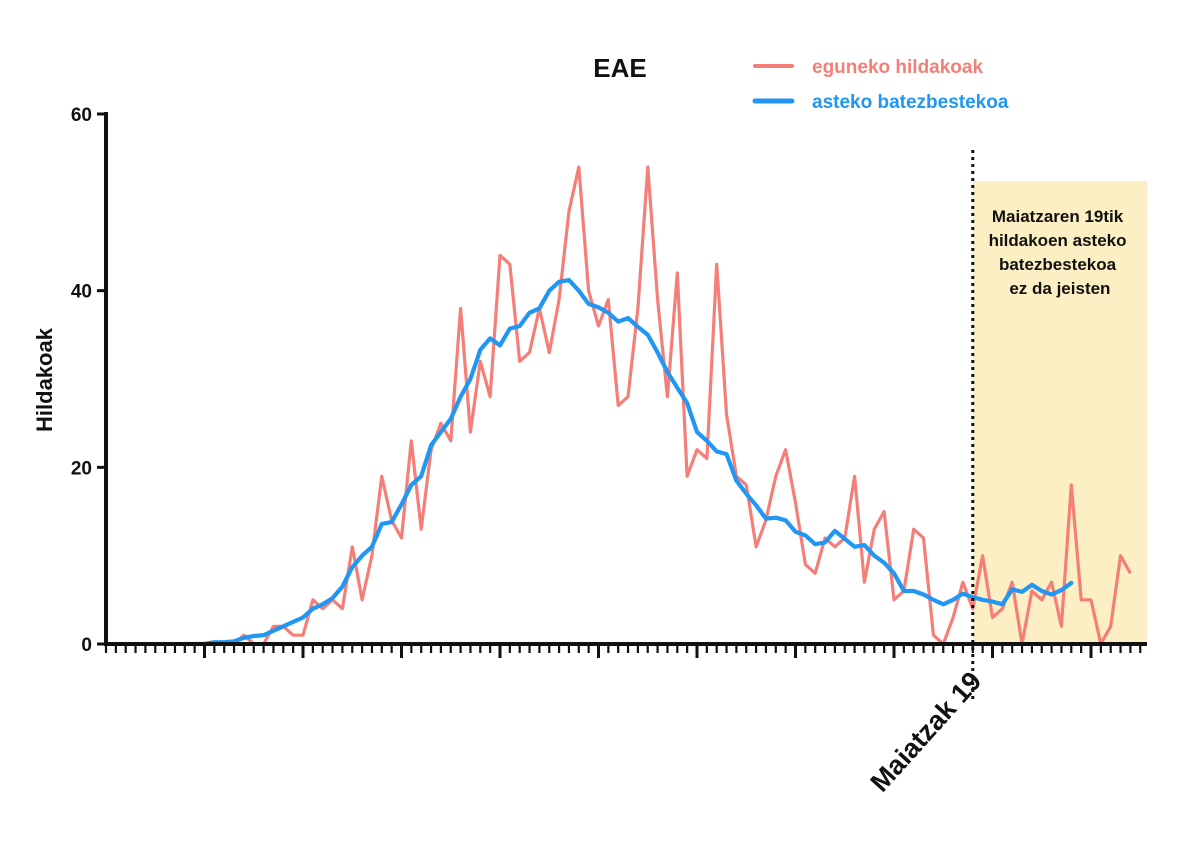 The width and height of the screenshot is (1200, 842). Describe the element at coordinates (81, 115) in the screenshot. I see `y-tick-label-3: 60` at that location.